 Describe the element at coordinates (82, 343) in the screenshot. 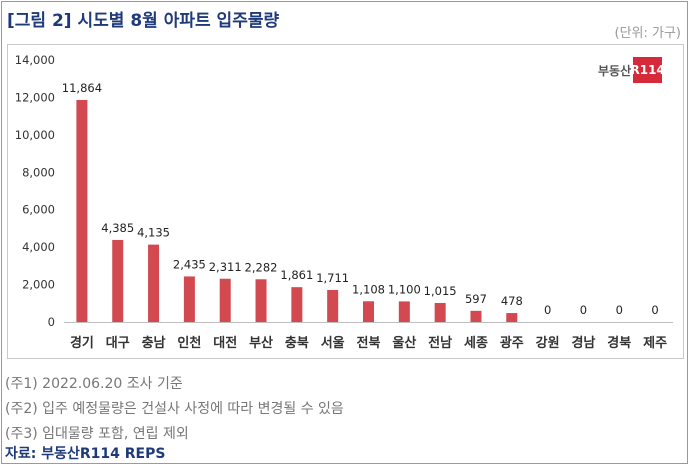

I see `x-tick-label: 경기` at that location.